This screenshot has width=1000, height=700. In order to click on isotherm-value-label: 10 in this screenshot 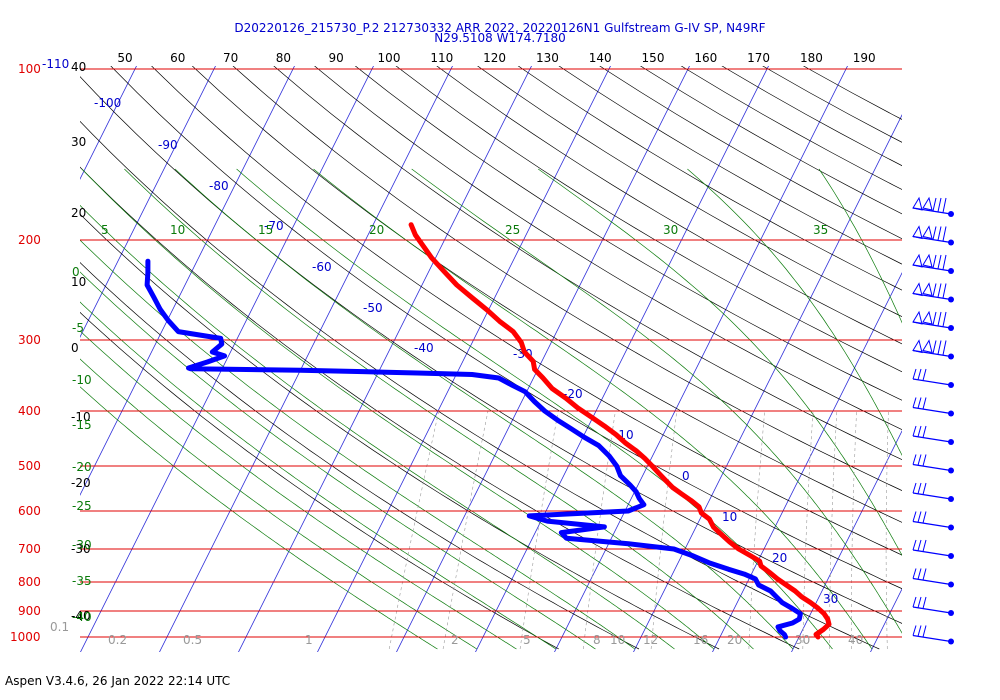, I will do `click(729, 517)`.